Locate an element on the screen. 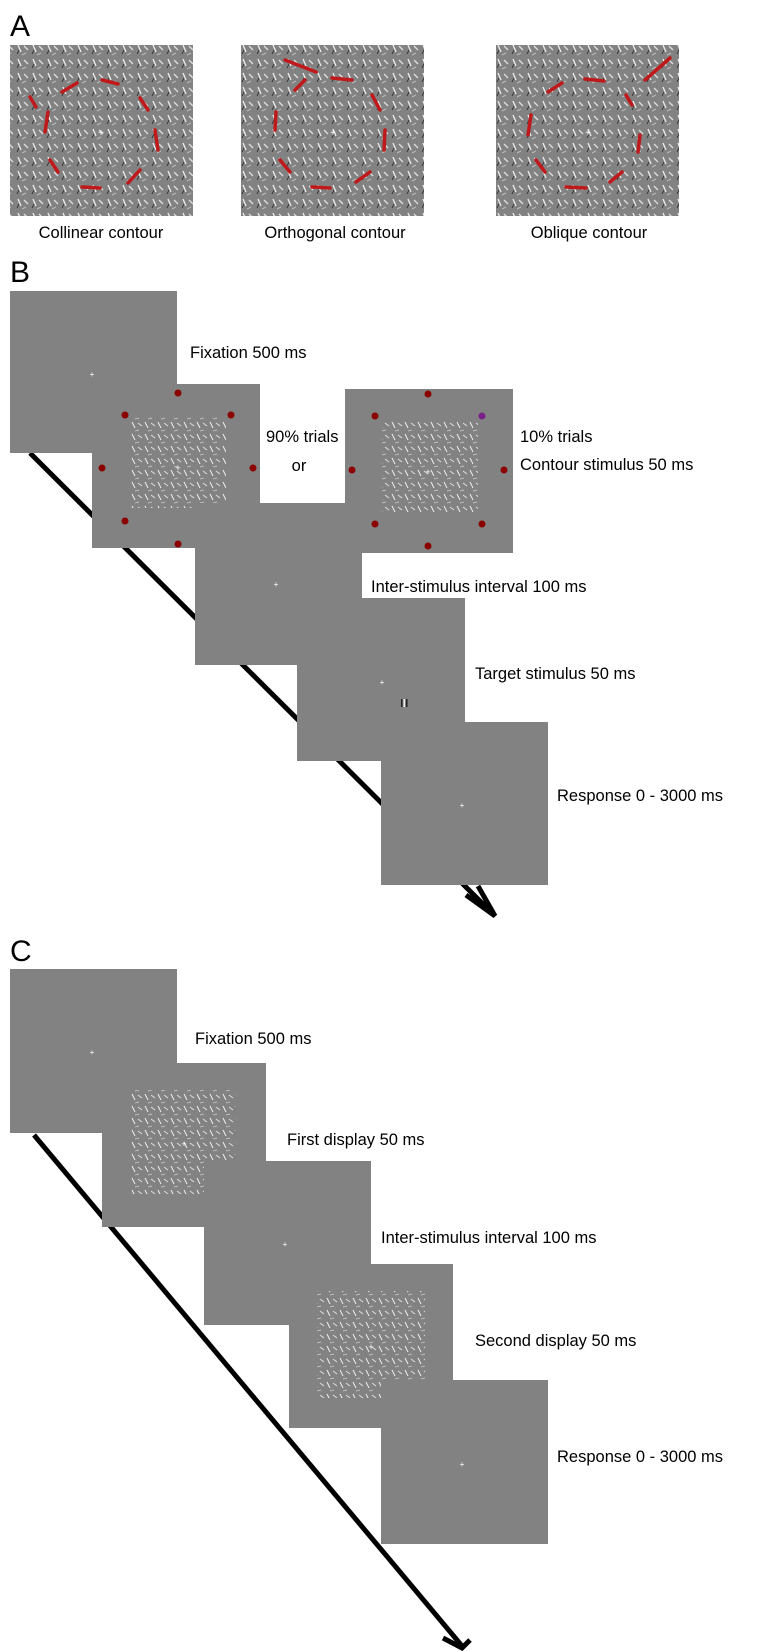 The height and width of the screenshot is (1651, 773). orthogonal-stimulus: + is located at coordinates (332, 130).